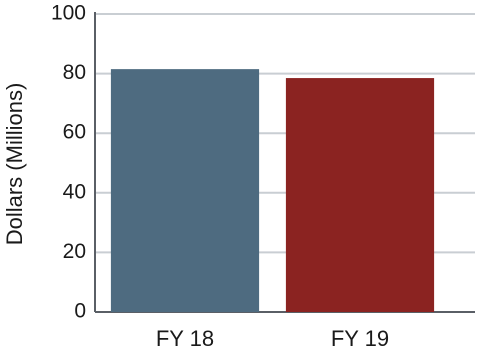 The image size is (480, 362). I want to click on y-tick-label: 20, so click(74, 251).